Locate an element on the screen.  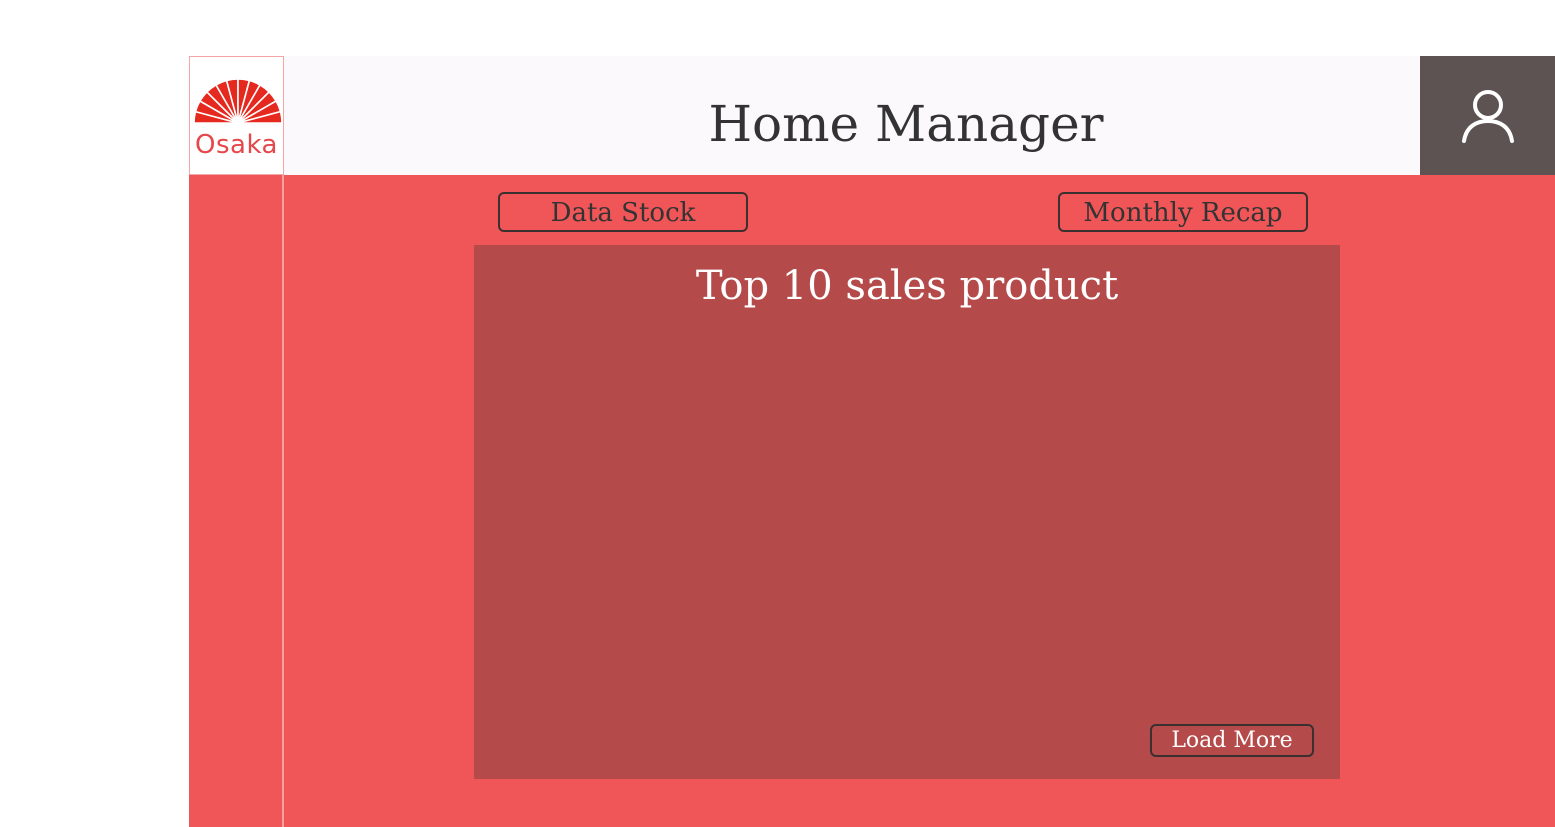
fan-icon is located at coordinates (238, 100).